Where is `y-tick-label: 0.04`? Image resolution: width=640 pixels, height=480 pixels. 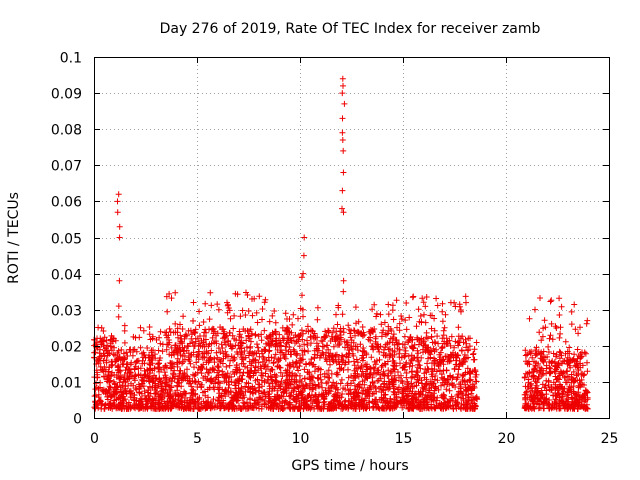 y-tick-label: 0.04 is located at coordinates (66, 276).